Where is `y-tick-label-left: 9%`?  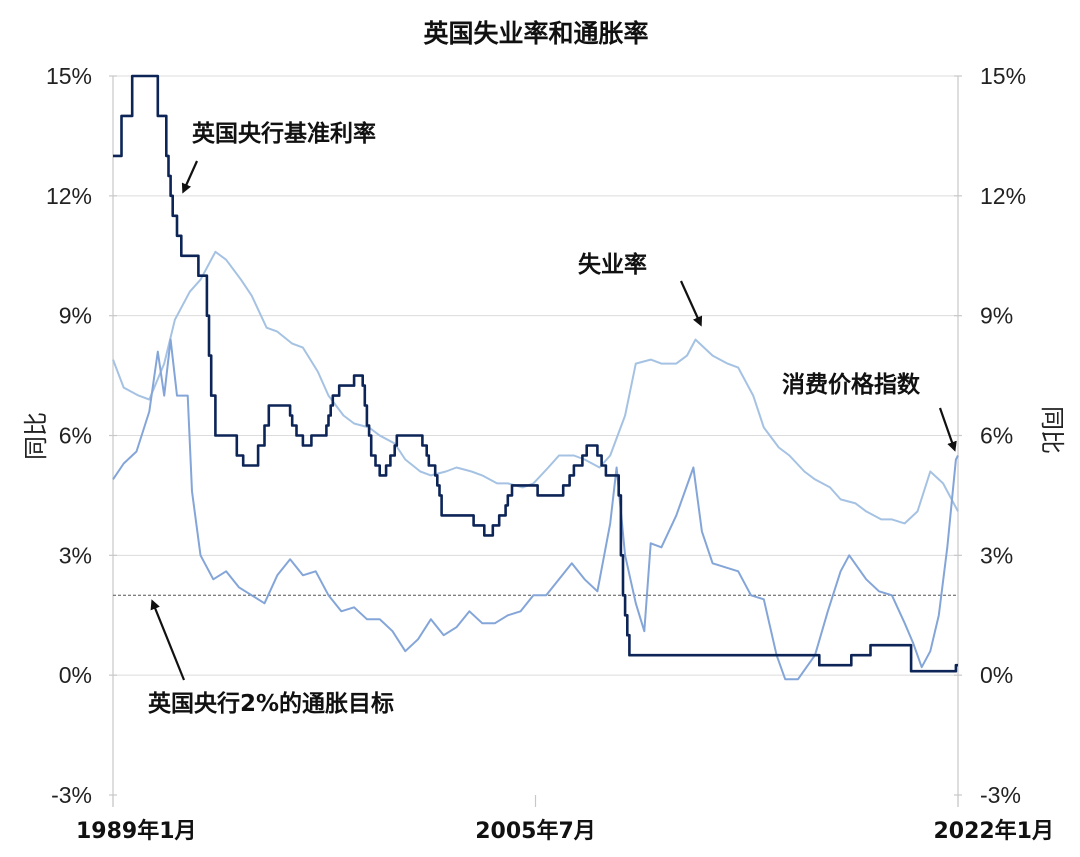 y-tick-label-left: 9% is located at coordinates (75, 316).